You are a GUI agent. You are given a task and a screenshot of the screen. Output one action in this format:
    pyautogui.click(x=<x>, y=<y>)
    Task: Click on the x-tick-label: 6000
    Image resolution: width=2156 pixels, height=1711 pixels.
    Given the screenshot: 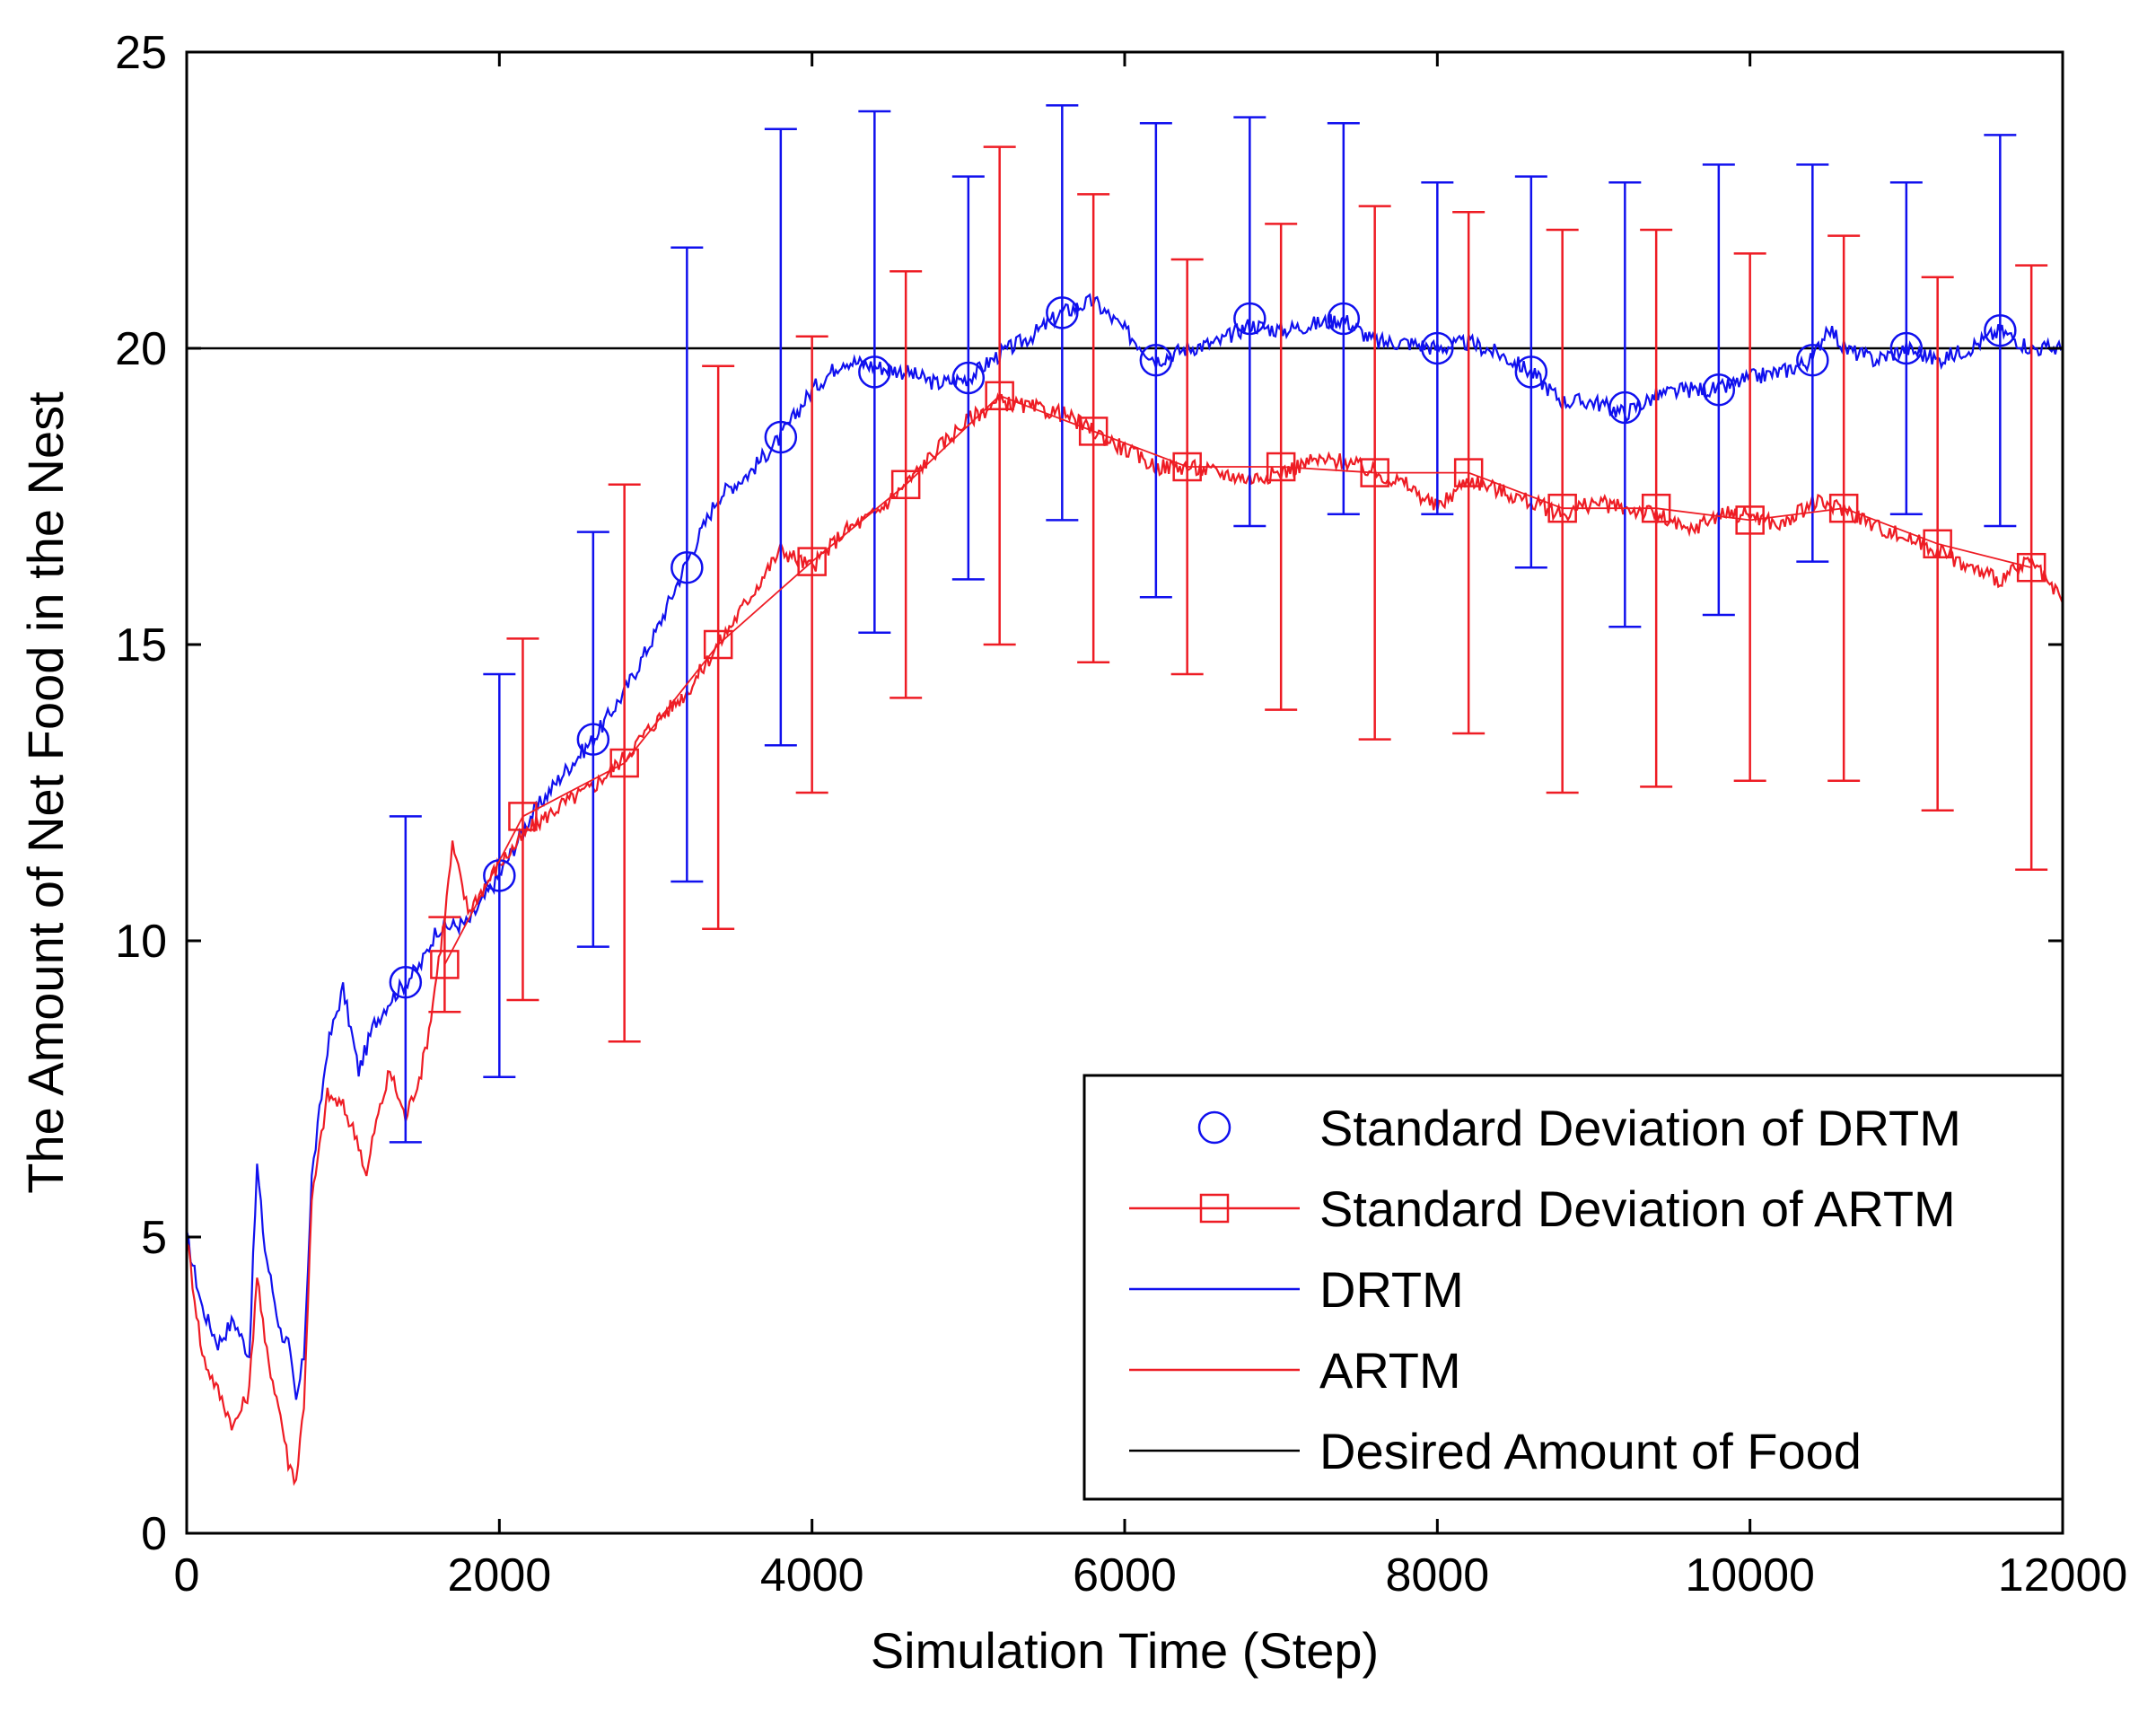 What is the action you would take?
    pyautogui.click(x=1125, y=1575)
    